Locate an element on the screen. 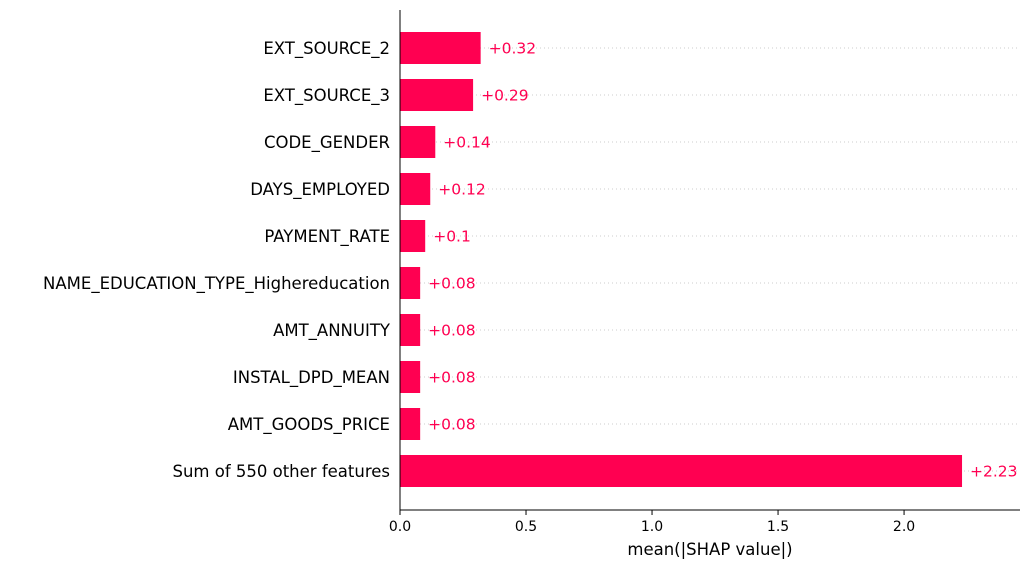 The height and width of the screenshot is (568, 1029). x-tick-label: 1.0 is located at coordinates (652, 527).